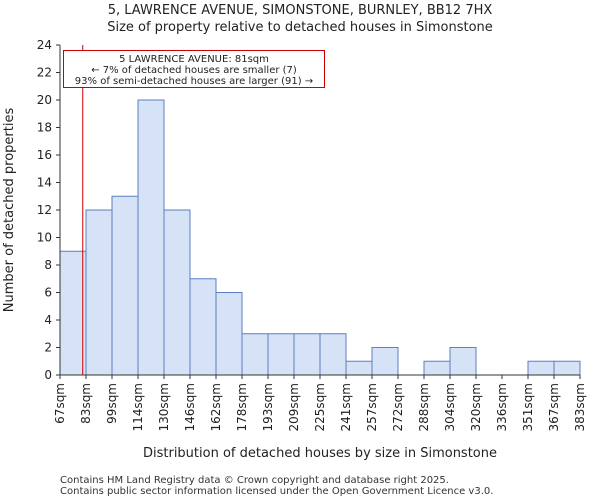  What do you see at coordinates (44, 45) in the screenshot?
I see `y-tick-label: 24` at bounding box center [44, 45].